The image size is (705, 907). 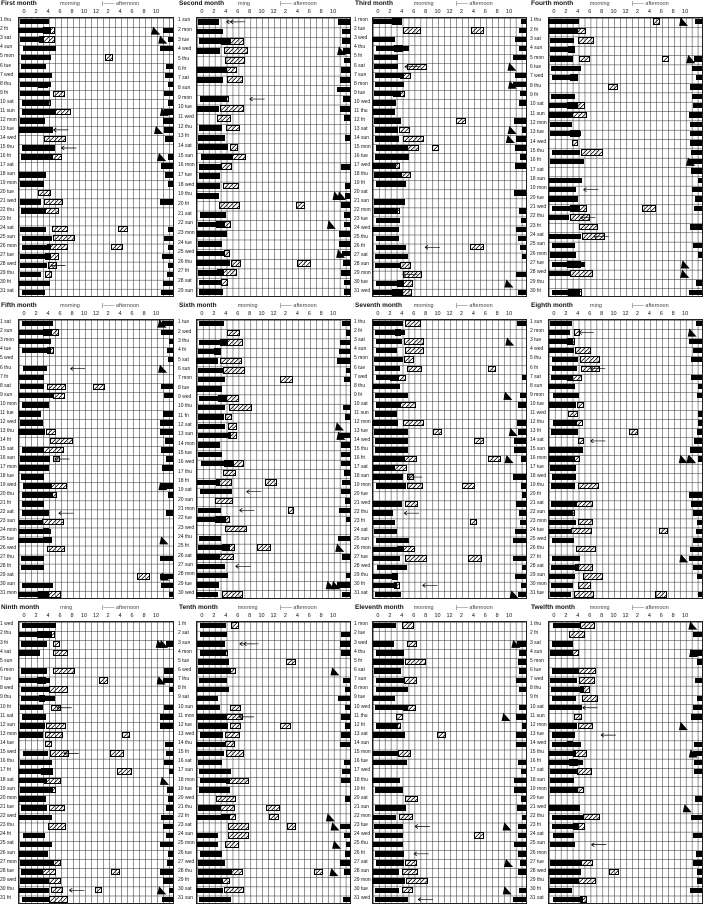 I want to click on day-label: 29 thu, so click(x=361, y=575).